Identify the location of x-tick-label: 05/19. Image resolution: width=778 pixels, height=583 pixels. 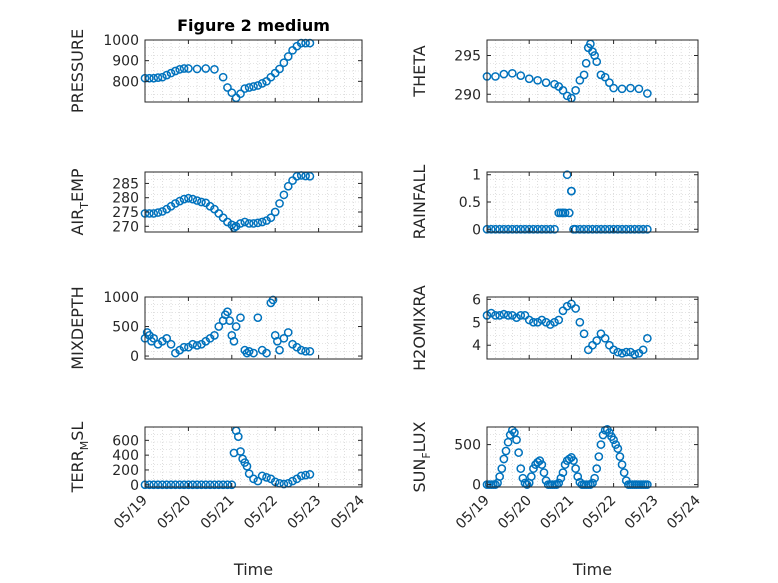
(473, 513).